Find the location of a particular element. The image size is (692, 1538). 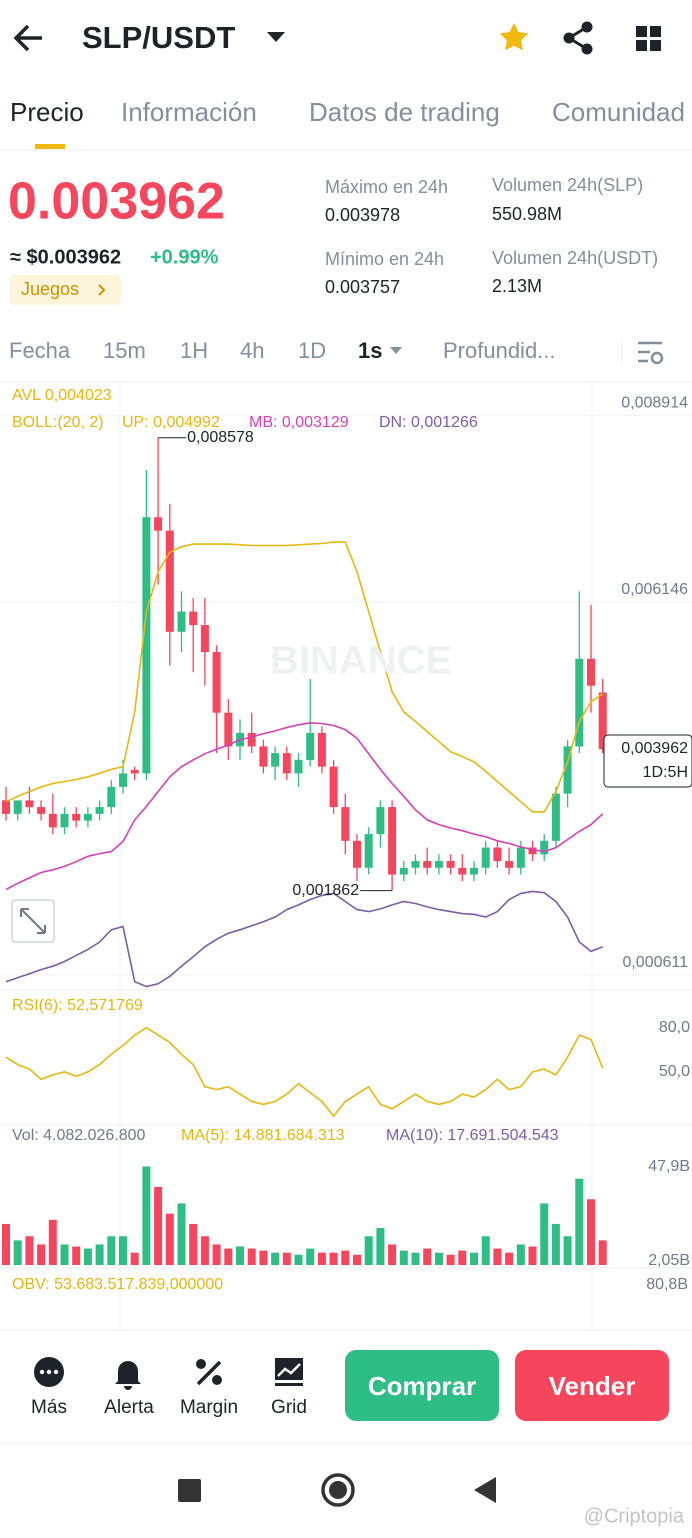

tag-arrow is located at coordinates (102, 290).